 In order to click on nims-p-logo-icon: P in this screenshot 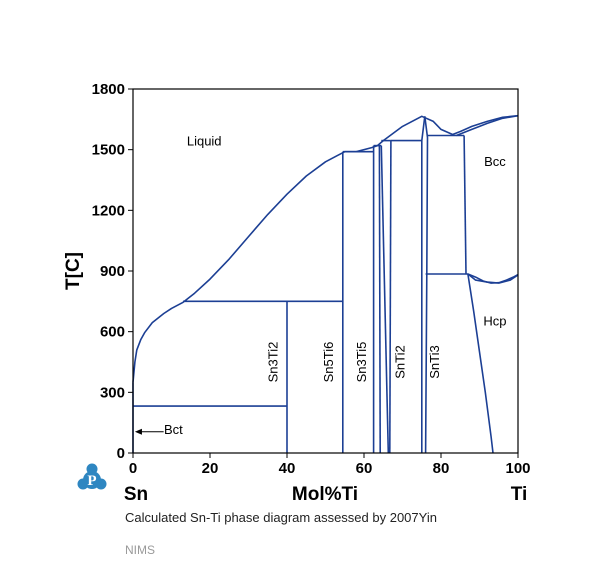, I will do `click(92, 476)`.